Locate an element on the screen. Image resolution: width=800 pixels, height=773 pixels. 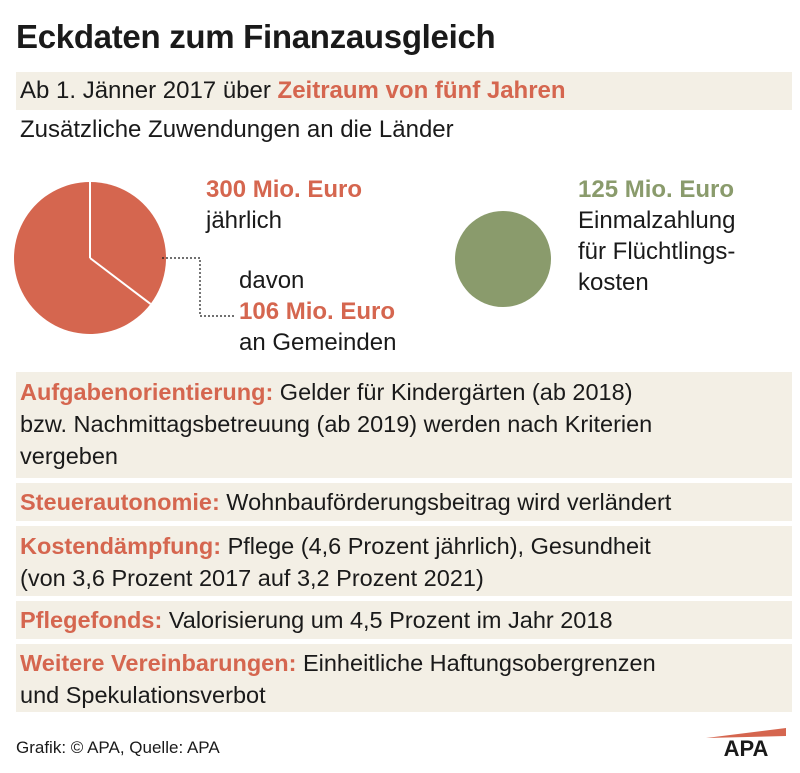
subtitle: Zusätzliche Zuwendungen an die Länder is located at coordinates (237, 129).